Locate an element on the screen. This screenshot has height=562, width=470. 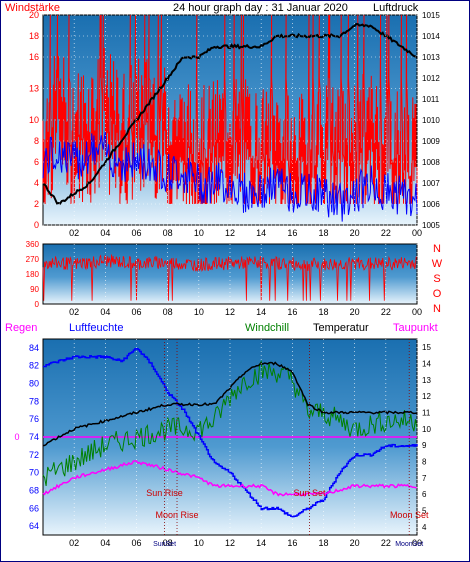
legend-luftfeuchte: Luftfeuchte is located at coordinates (96, 328).